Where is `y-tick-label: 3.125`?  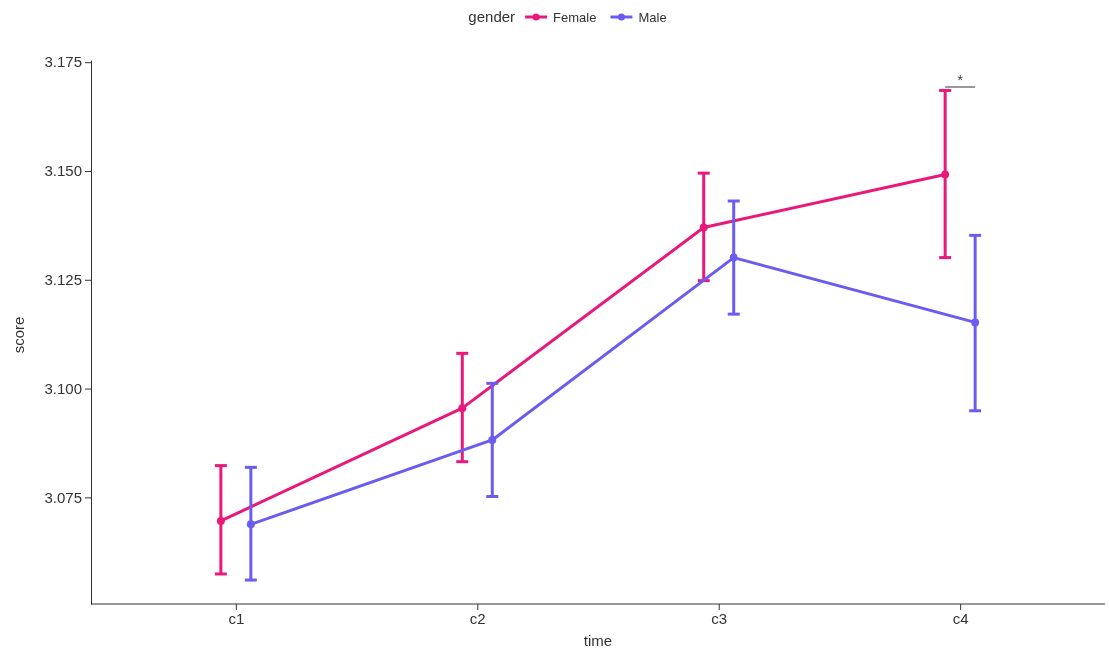
y-tick-label: 3.125 is located at coordinates (63, 280).